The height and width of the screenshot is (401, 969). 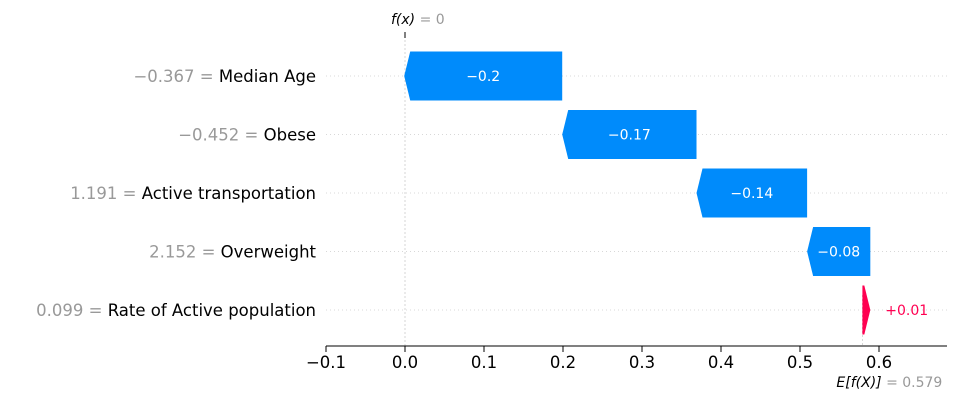 I want to click on base-value-number: = 0.579, so click(x=914, y=383).